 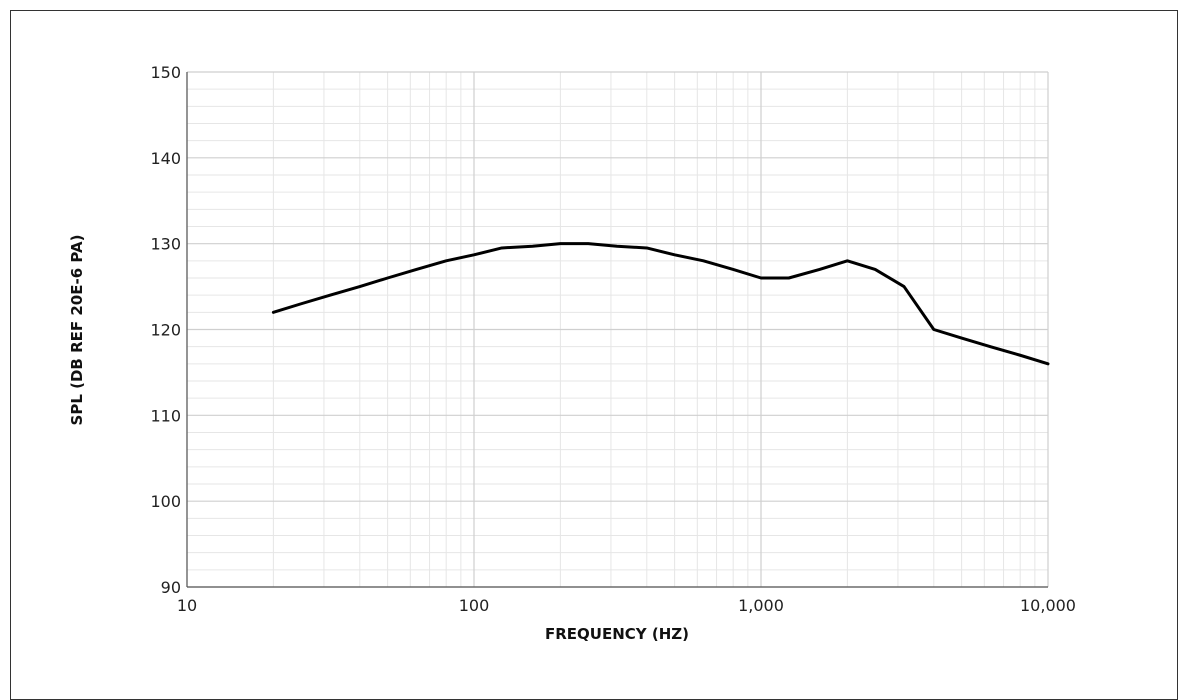 What do you see at coordinates (617, 634) in the screenshot?
I see `x-axis-title: FREQUENCY (HZ)` at bounding box center [617, 634].